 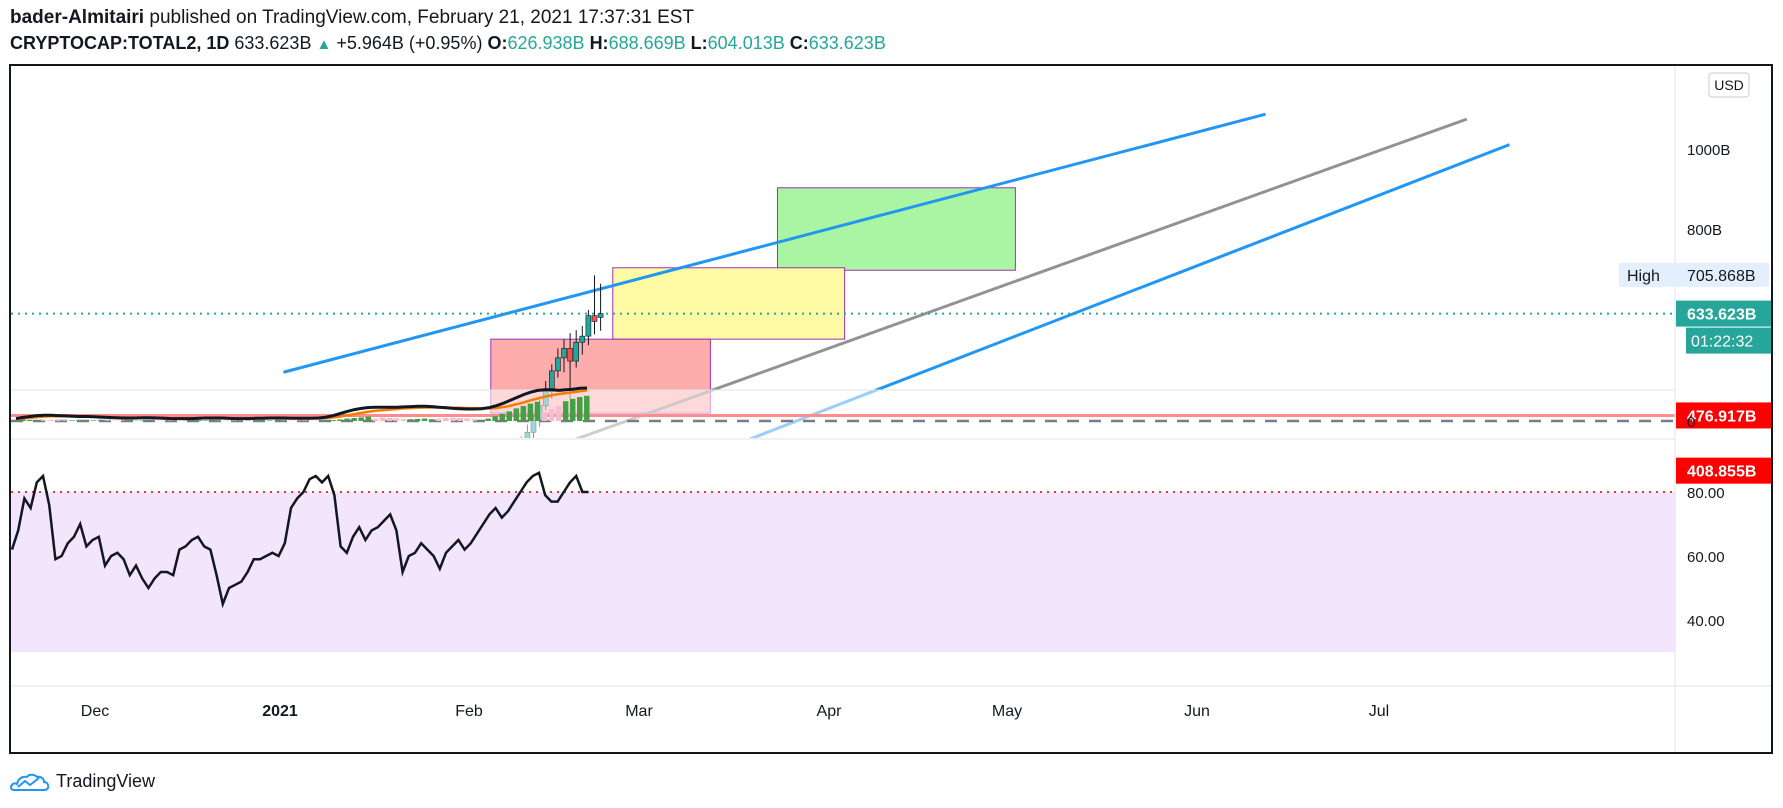 What do you see at coordinates (30, 782) in the screenshot?
I see `tradingview-logo-icon` at bounding box center [30, 782].